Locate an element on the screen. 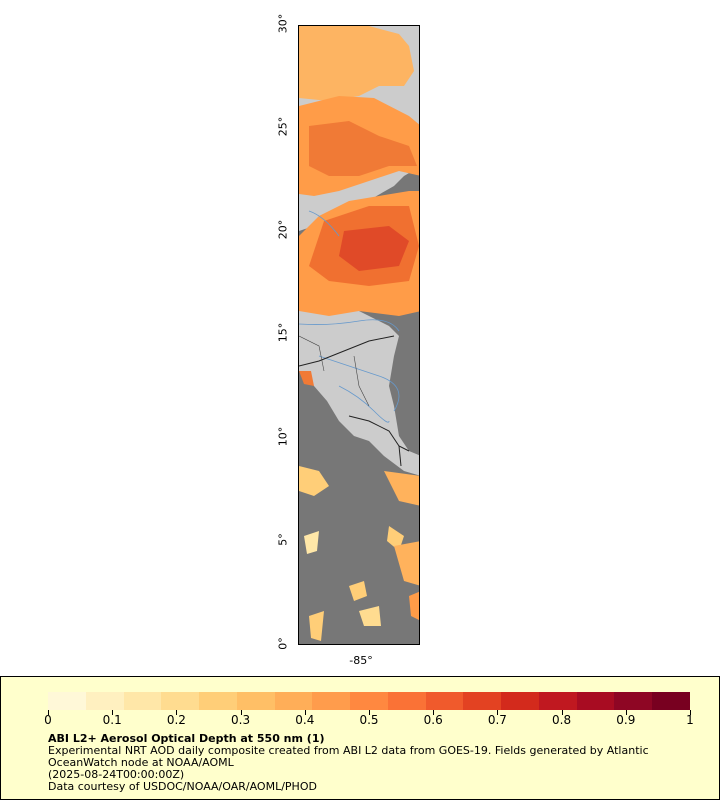 The height and width of the screenshot is (800, 720). colorbar-tick-label: 0.1 is located at coordinates (112, 720).